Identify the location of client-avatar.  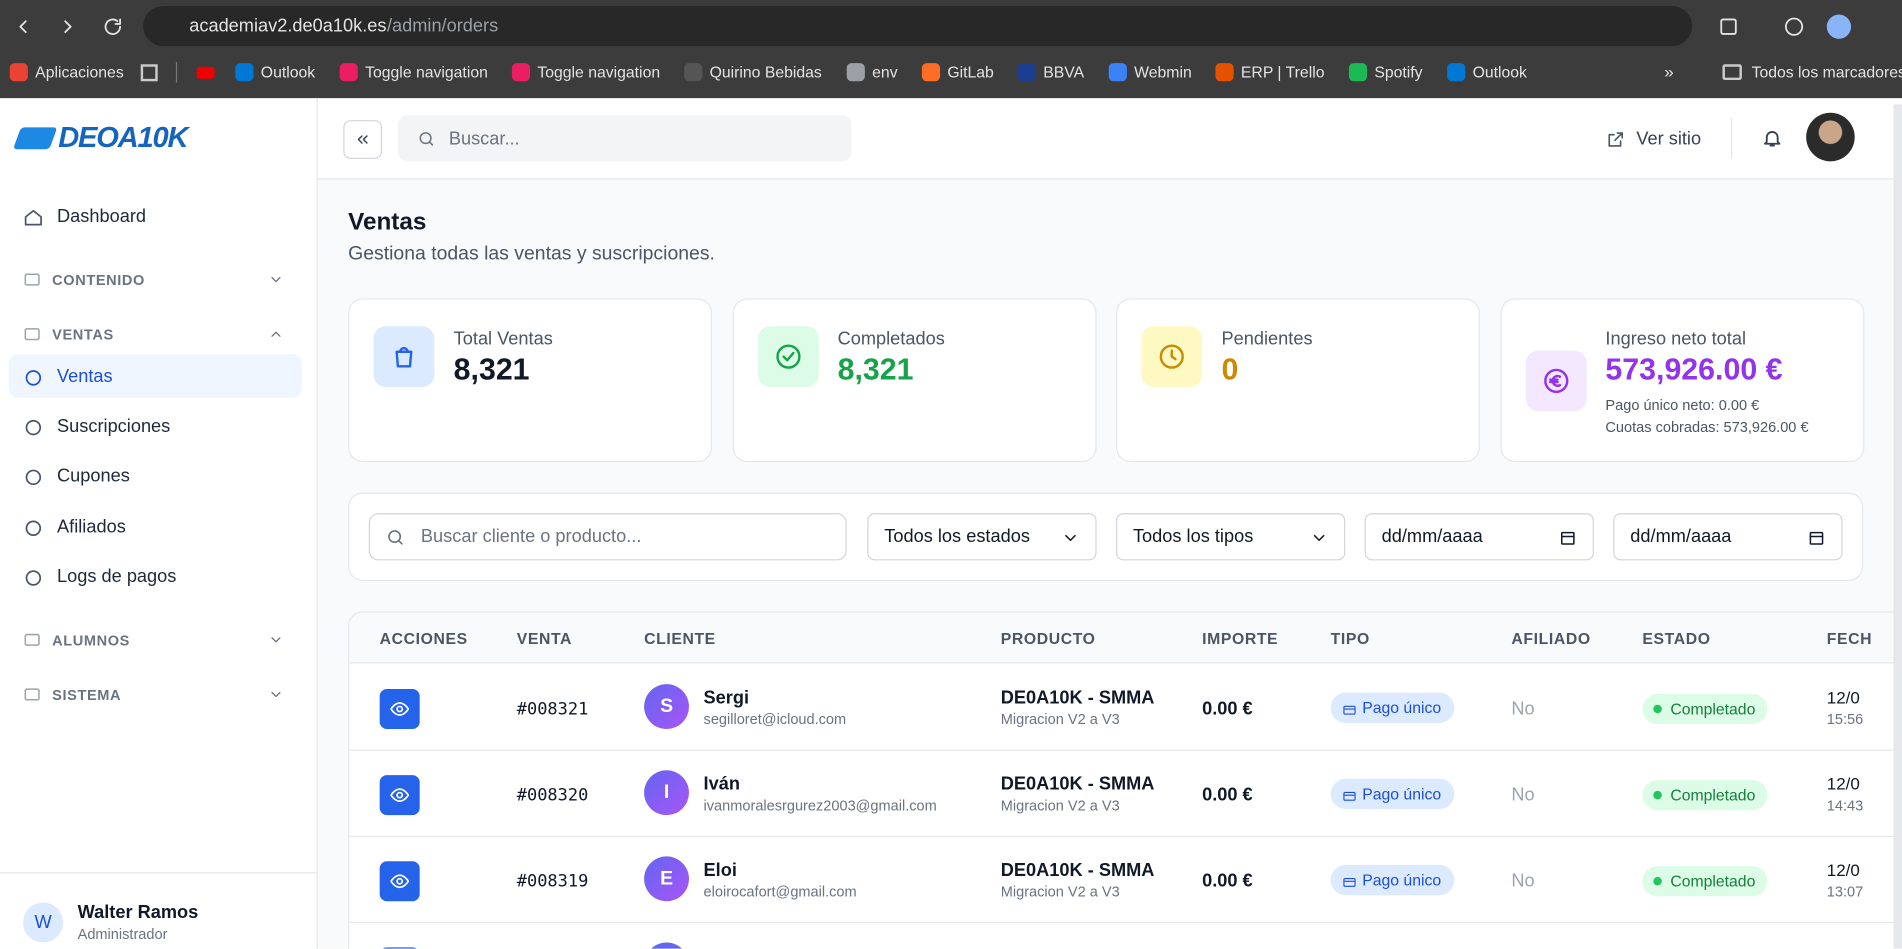
(666, 945).